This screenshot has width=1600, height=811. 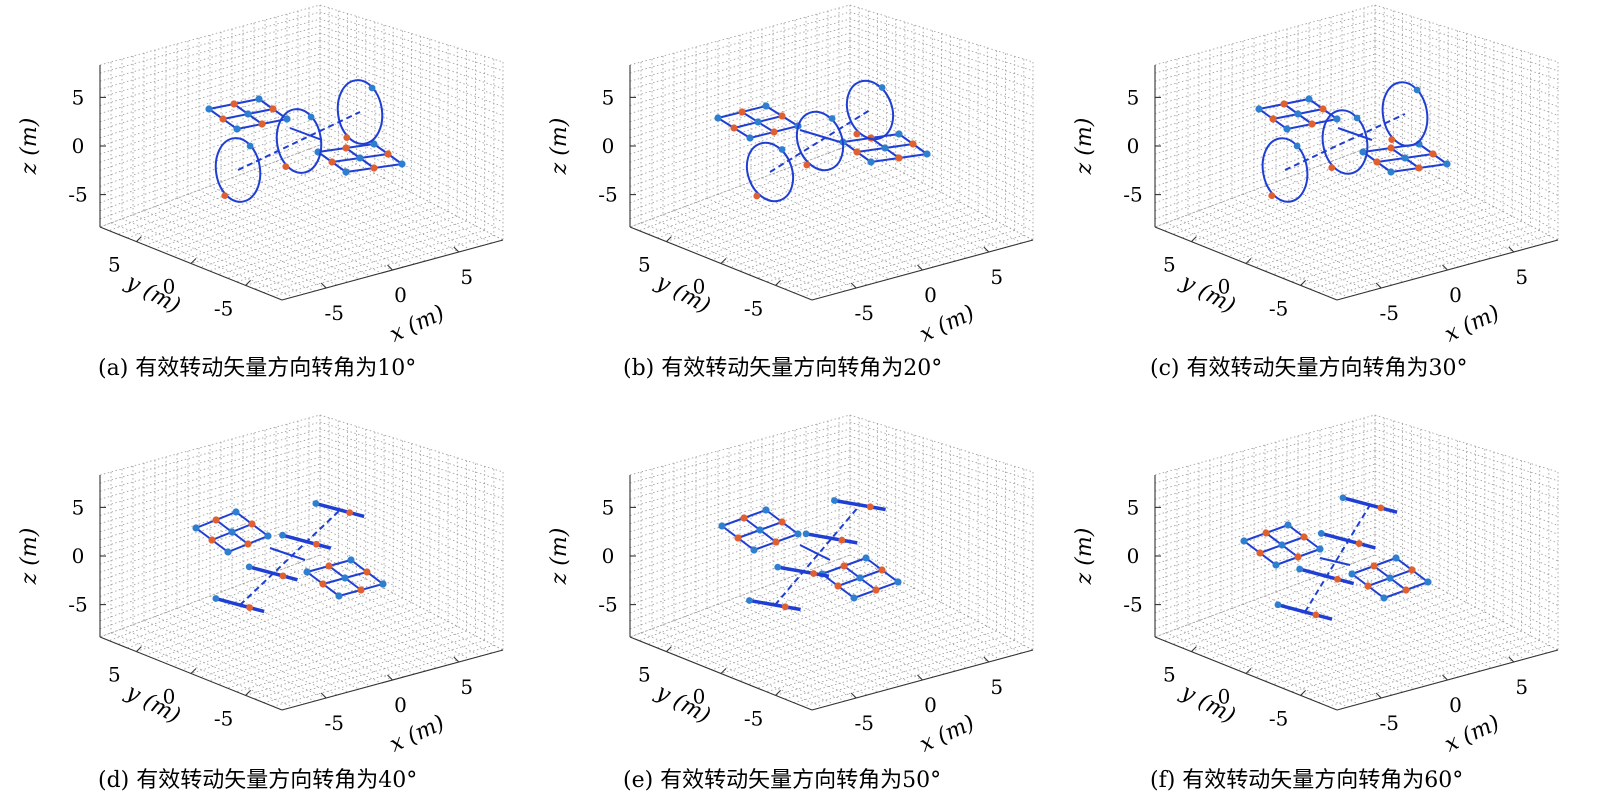 I want to click on structure-b, so click(x=822, y=141).